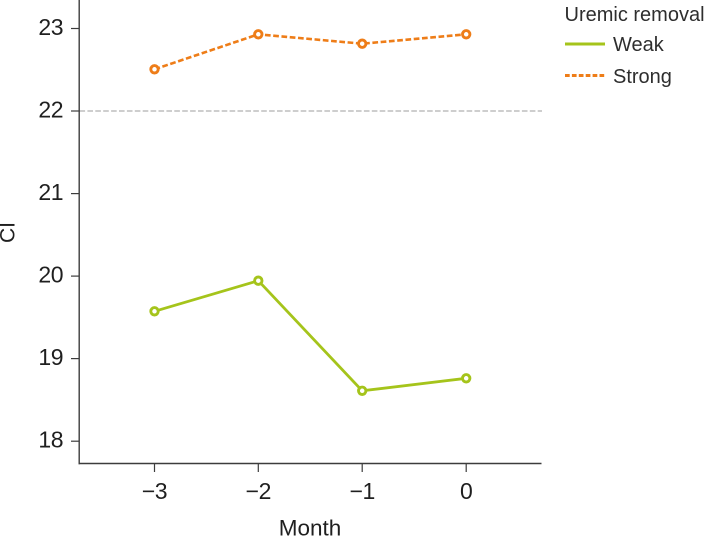  What do you see at coordinates (362, 491) in the screenshot?
I see `svg-text: −1` at bounding box center [362, 491].